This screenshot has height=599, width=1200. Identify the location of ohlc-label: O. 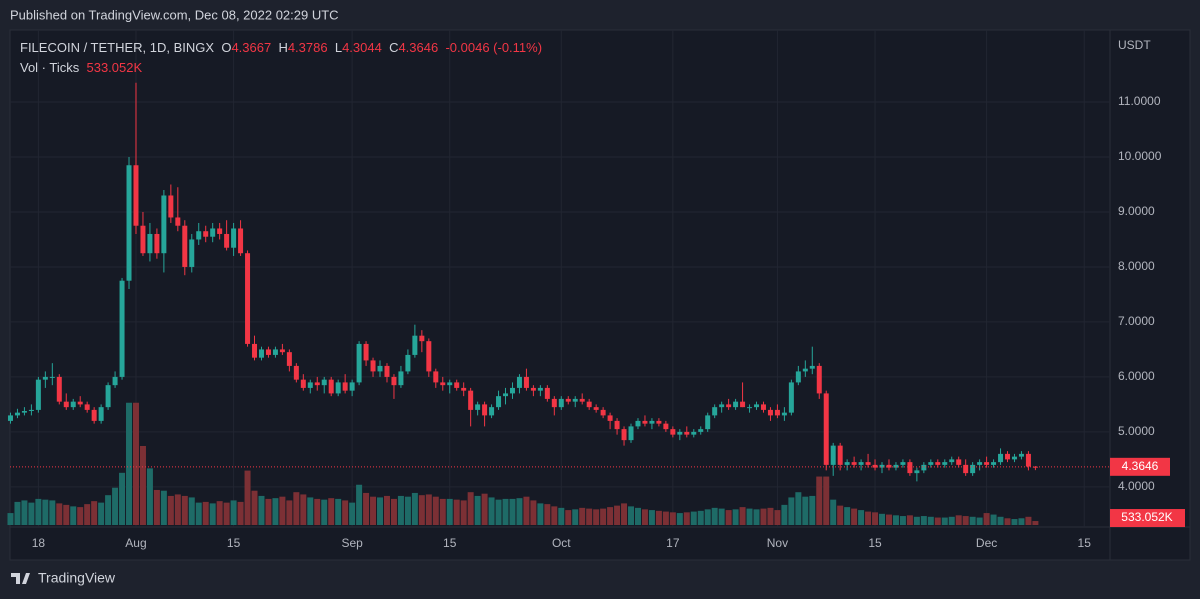
(226, 47).